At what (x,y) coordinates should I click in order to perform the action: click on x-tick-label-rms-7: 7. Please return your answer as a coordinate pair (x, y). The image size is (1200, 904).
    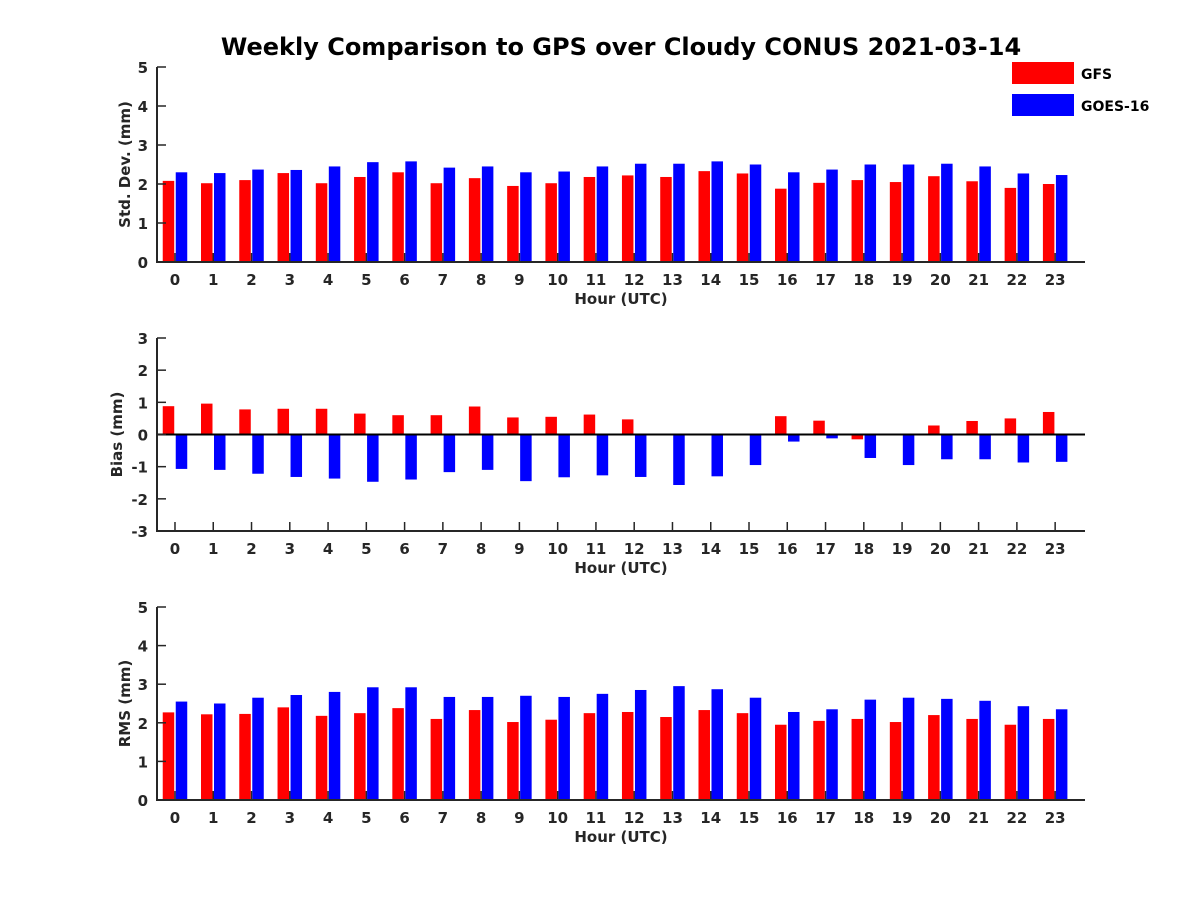
    Looking at the image, I should click on (443, 818).